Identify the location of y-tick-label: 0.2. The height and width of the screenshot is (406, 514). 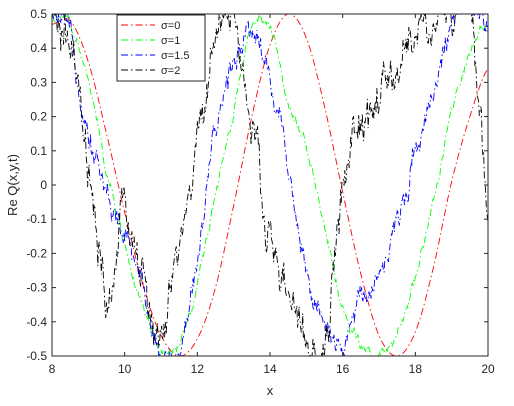
(38, 117).